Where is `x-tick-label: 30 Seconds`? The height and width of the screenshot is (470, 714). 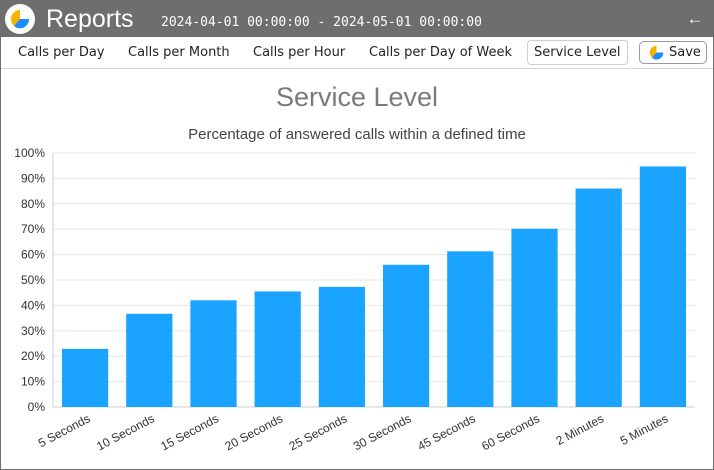 x-tick-label: 30 Seconds is located at coordinates (382, 432).